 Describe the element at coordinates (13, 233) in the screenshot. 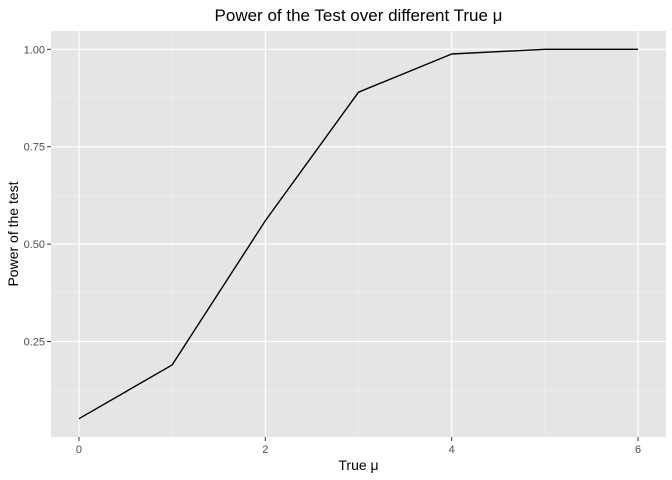

I see `y-axis-title: Power of the test` at that location.